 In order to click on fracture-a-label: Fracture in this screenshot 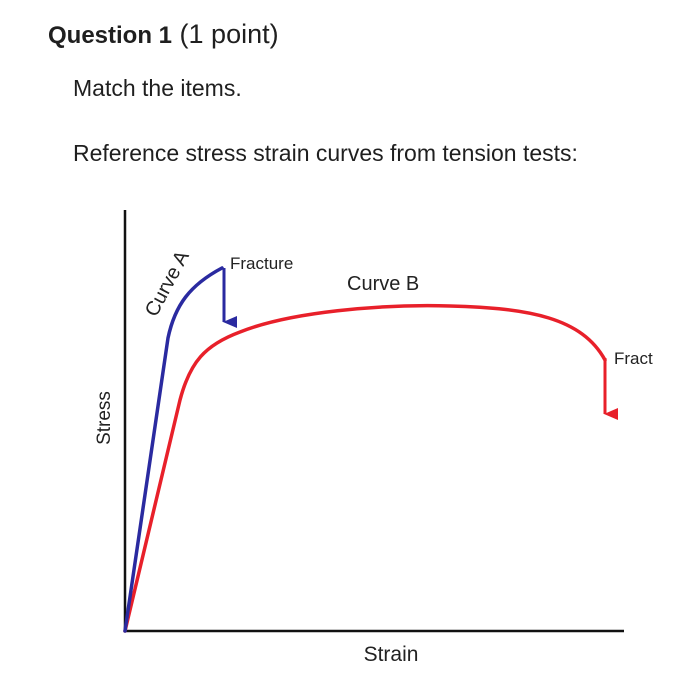, I will do `click(261, 263)`.